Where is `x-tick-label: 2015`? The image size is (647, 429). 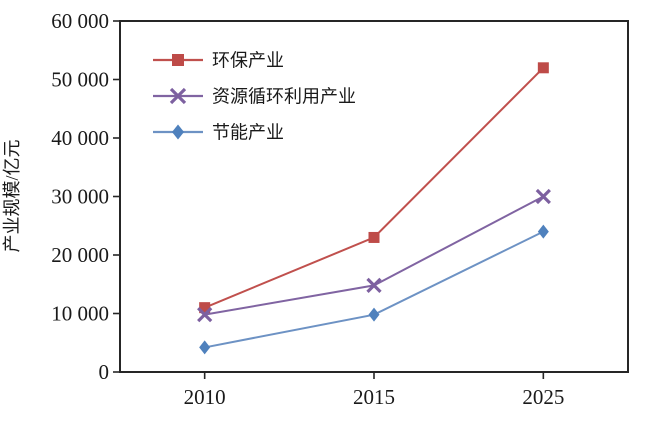
x-tick-label: 2015 is located at coordinates (374, 397).